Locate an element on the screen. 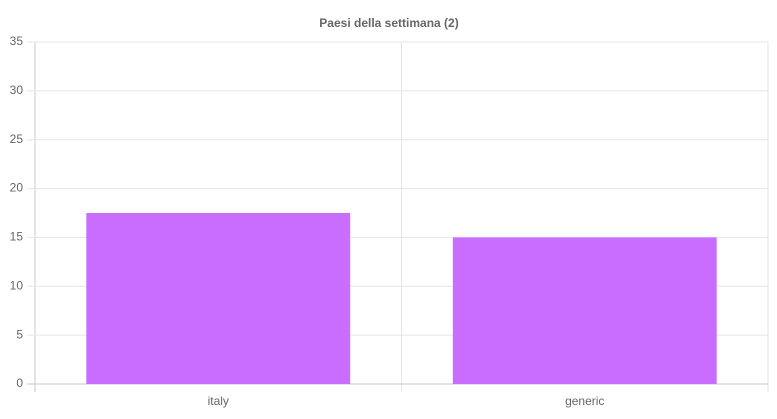  y-tick-label: 20 is located at coordinates (17, 188).